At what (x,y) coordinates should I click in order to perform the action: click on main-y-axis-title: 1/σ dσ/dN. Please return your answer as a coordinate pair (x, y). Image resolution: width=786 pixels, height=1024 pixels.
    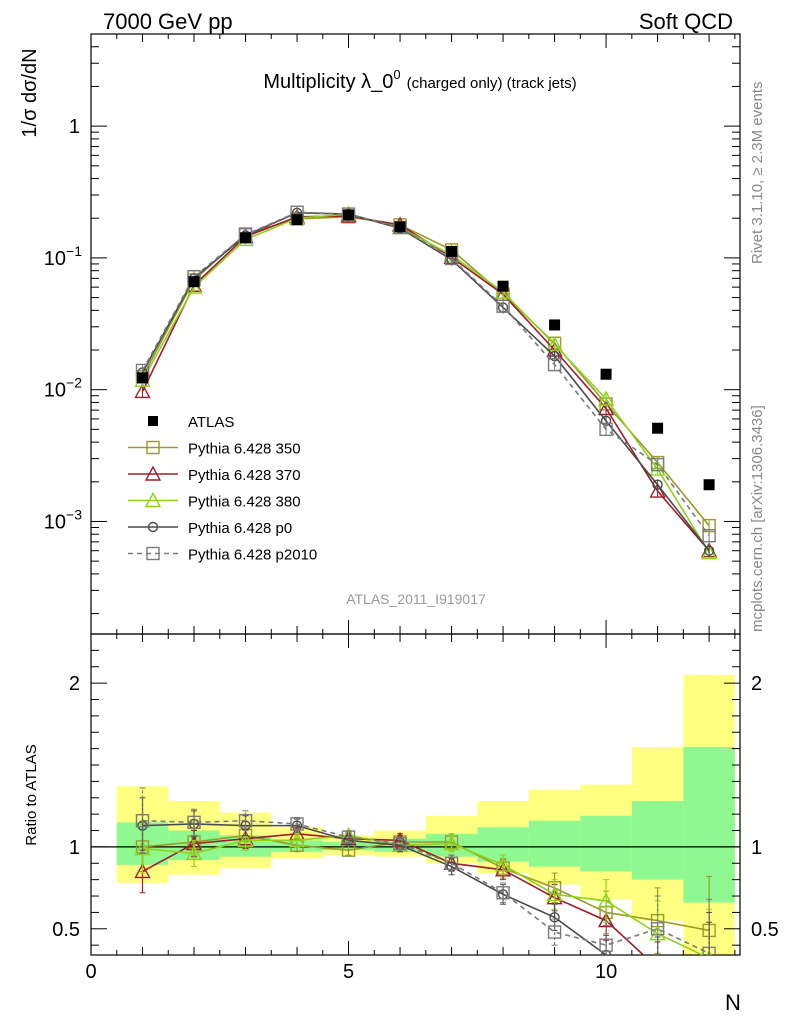
    Looking at the image, I should click on (30, 92).